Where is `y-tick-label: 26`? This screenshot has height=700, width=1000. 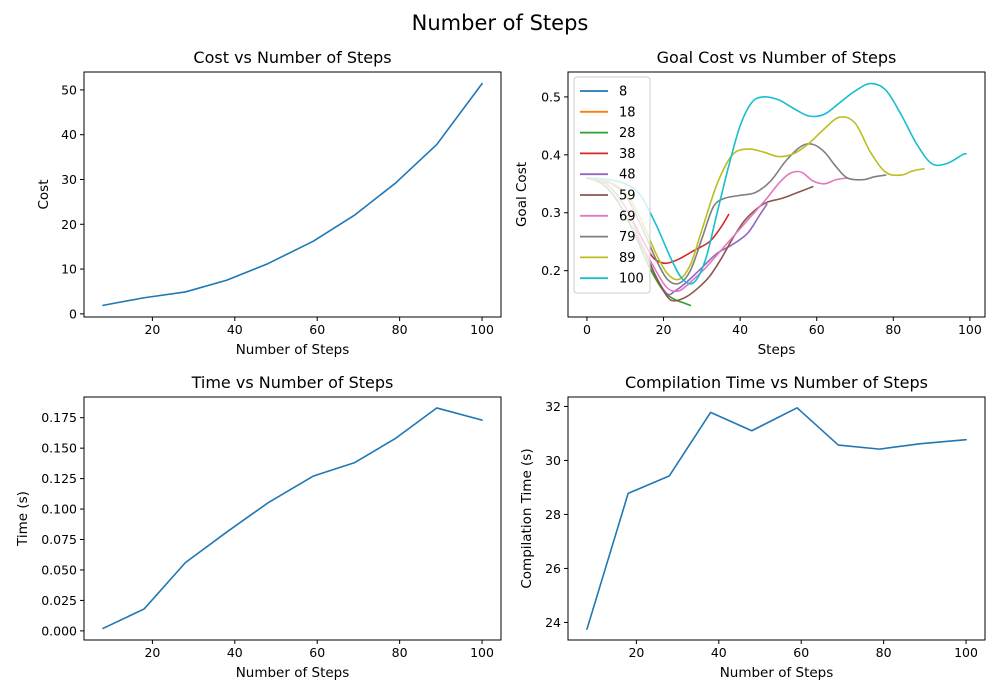 y-tick-label: 26 is located at coordinates (553, 568).